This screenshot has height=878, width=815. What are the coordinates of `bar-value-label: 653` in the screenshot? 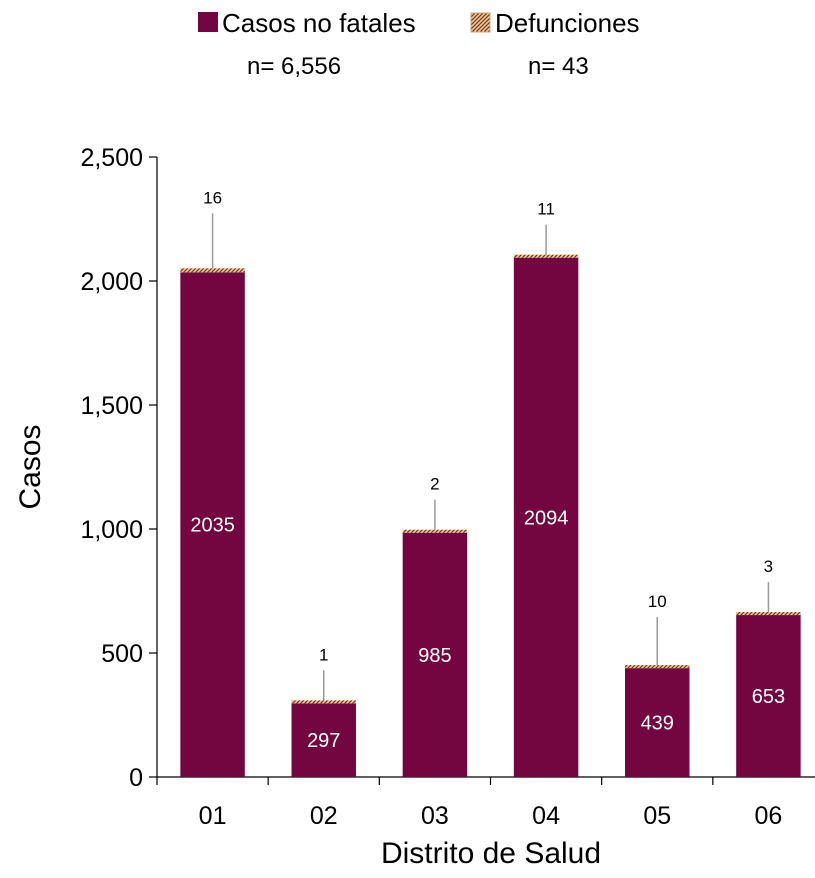 It's located at (768, 697).